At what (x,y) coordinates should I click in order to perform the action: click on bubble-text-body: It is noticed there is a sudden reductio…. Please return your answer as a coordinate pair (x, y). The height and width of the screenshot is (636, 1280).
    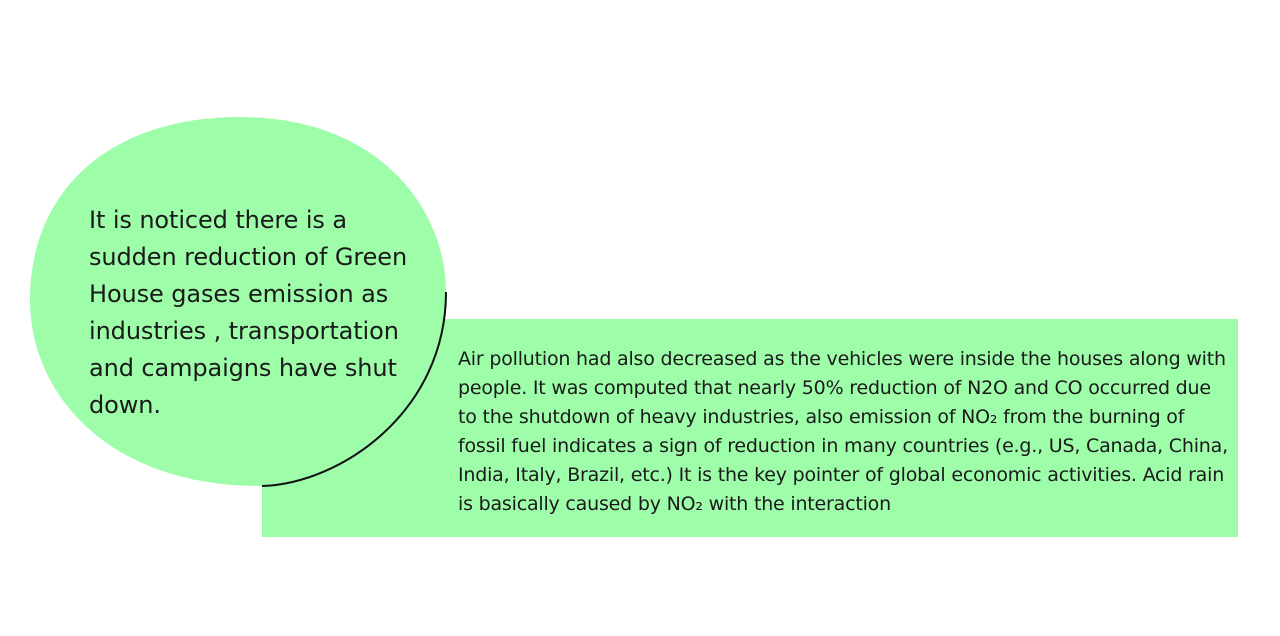
    Looking at the image, I should click on (248, 312).